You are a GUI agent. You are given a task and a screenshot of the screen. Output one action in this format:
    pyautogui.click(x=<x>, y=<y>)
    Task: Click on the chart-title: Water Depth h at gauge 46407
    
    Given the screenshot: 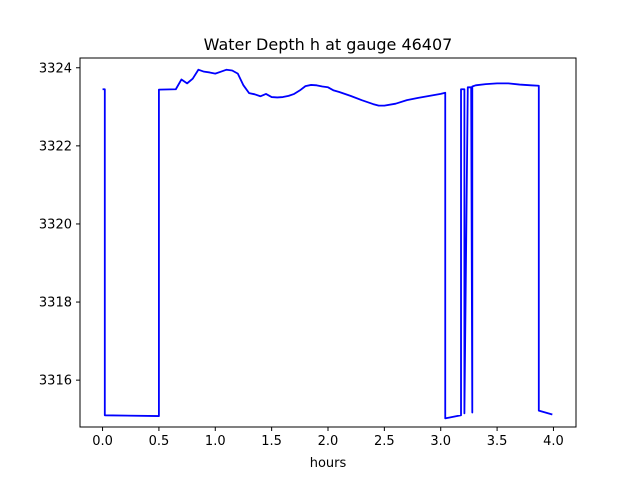 What is the action you would take?
    pyautogui.click(x=328, y=44)
    